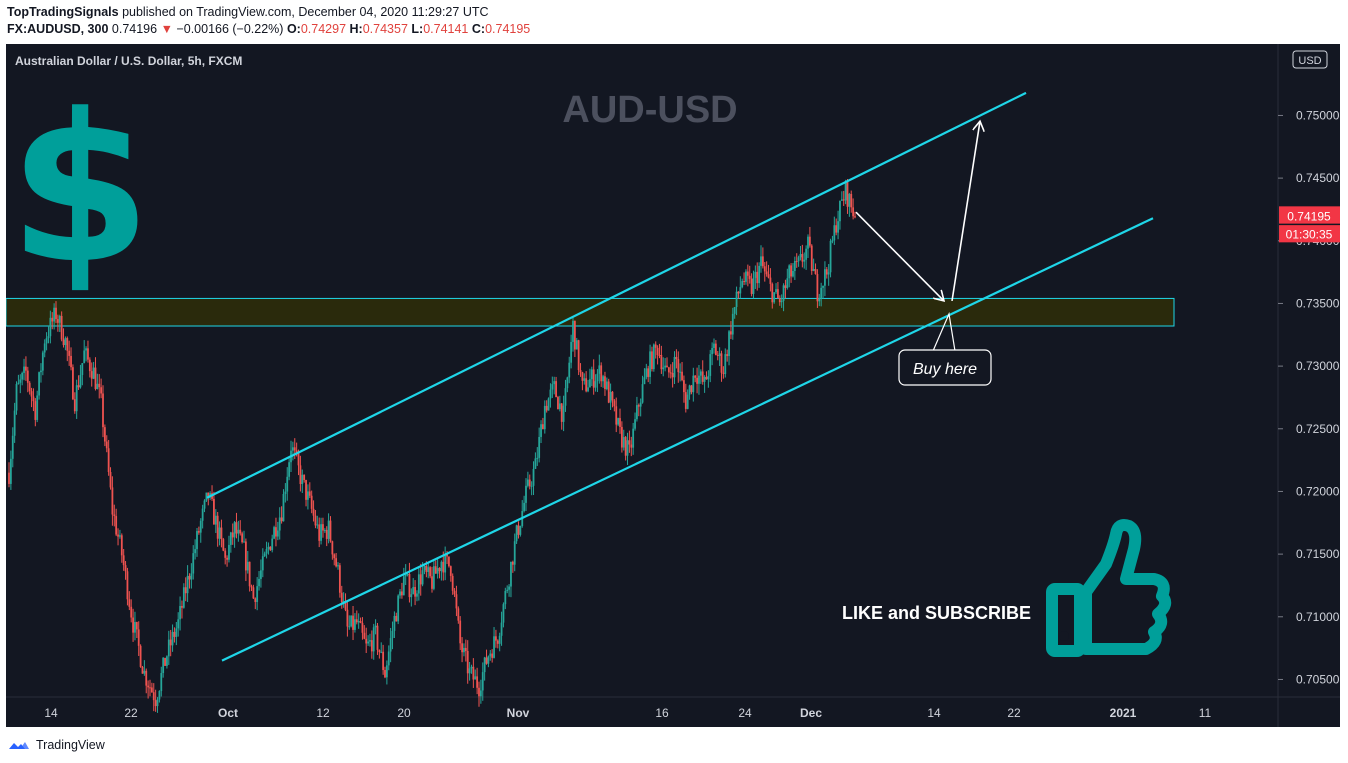 The height and width of the screenshot is (763, 1348). Describe the element at coordinates (63, 12) in the screenshot. I see `author-name: TopTradingSignals` at that location.